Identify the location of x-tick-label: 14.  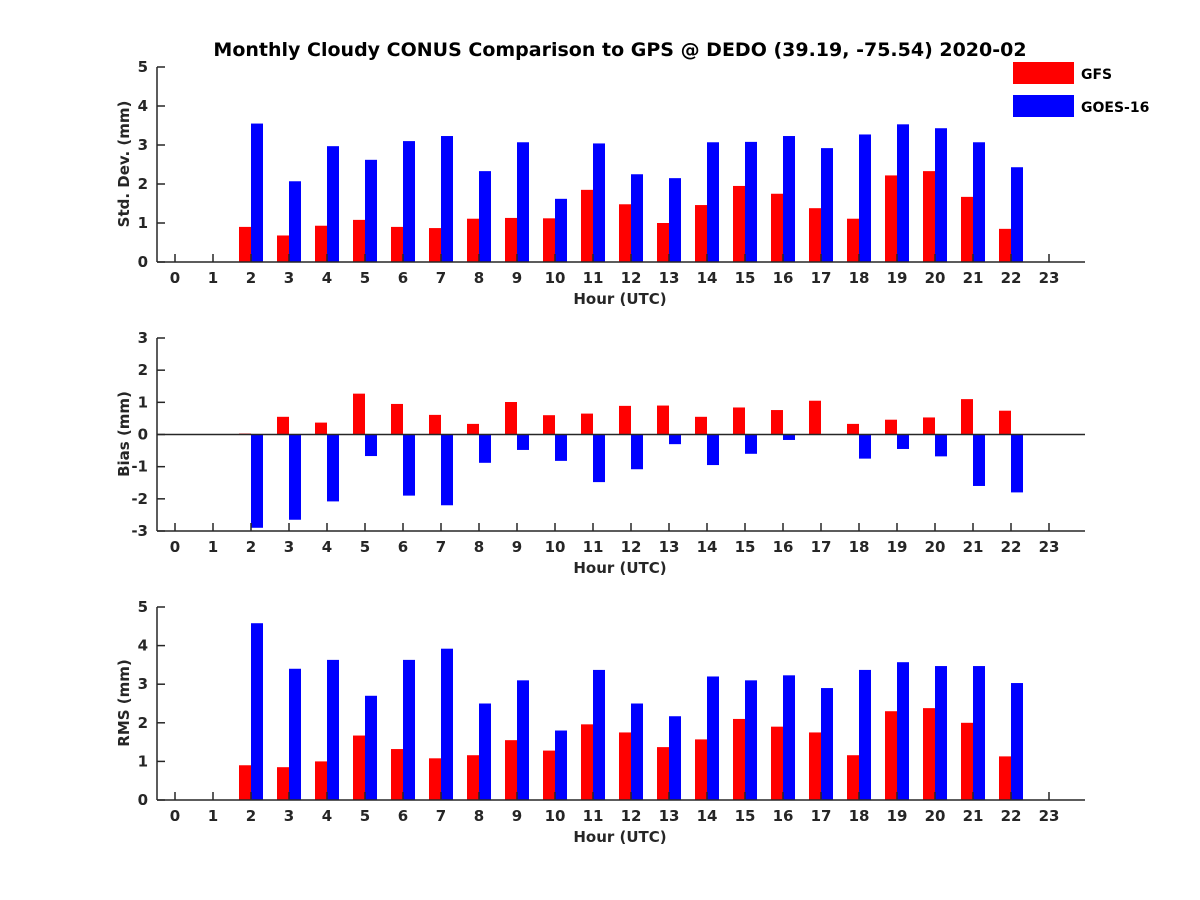
(707, 547).